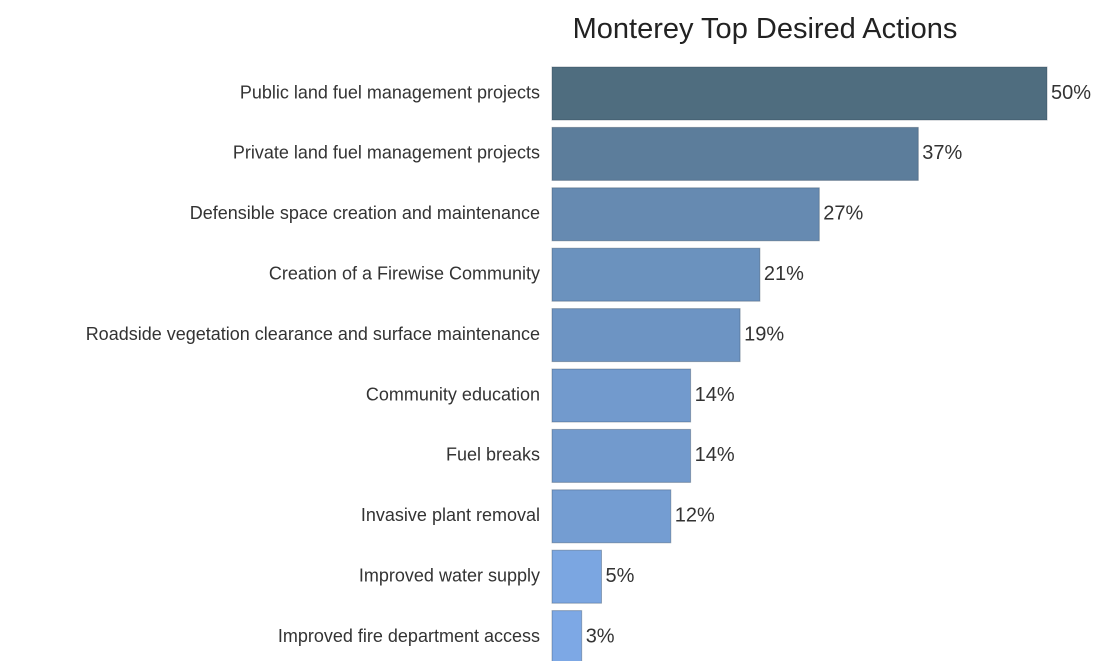 The image size is (1105, 661). Describe the element at coordinates (695, 516) in the screenshot. I see `value-label: 12%` at that location.